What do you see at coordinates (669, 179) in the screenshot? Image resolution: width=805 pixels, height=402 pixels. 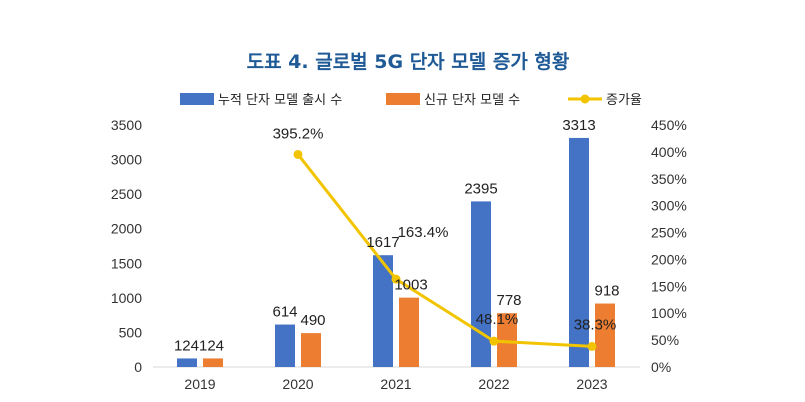 I see `right-tick-label: 350%` at bounding box center [669, 179].